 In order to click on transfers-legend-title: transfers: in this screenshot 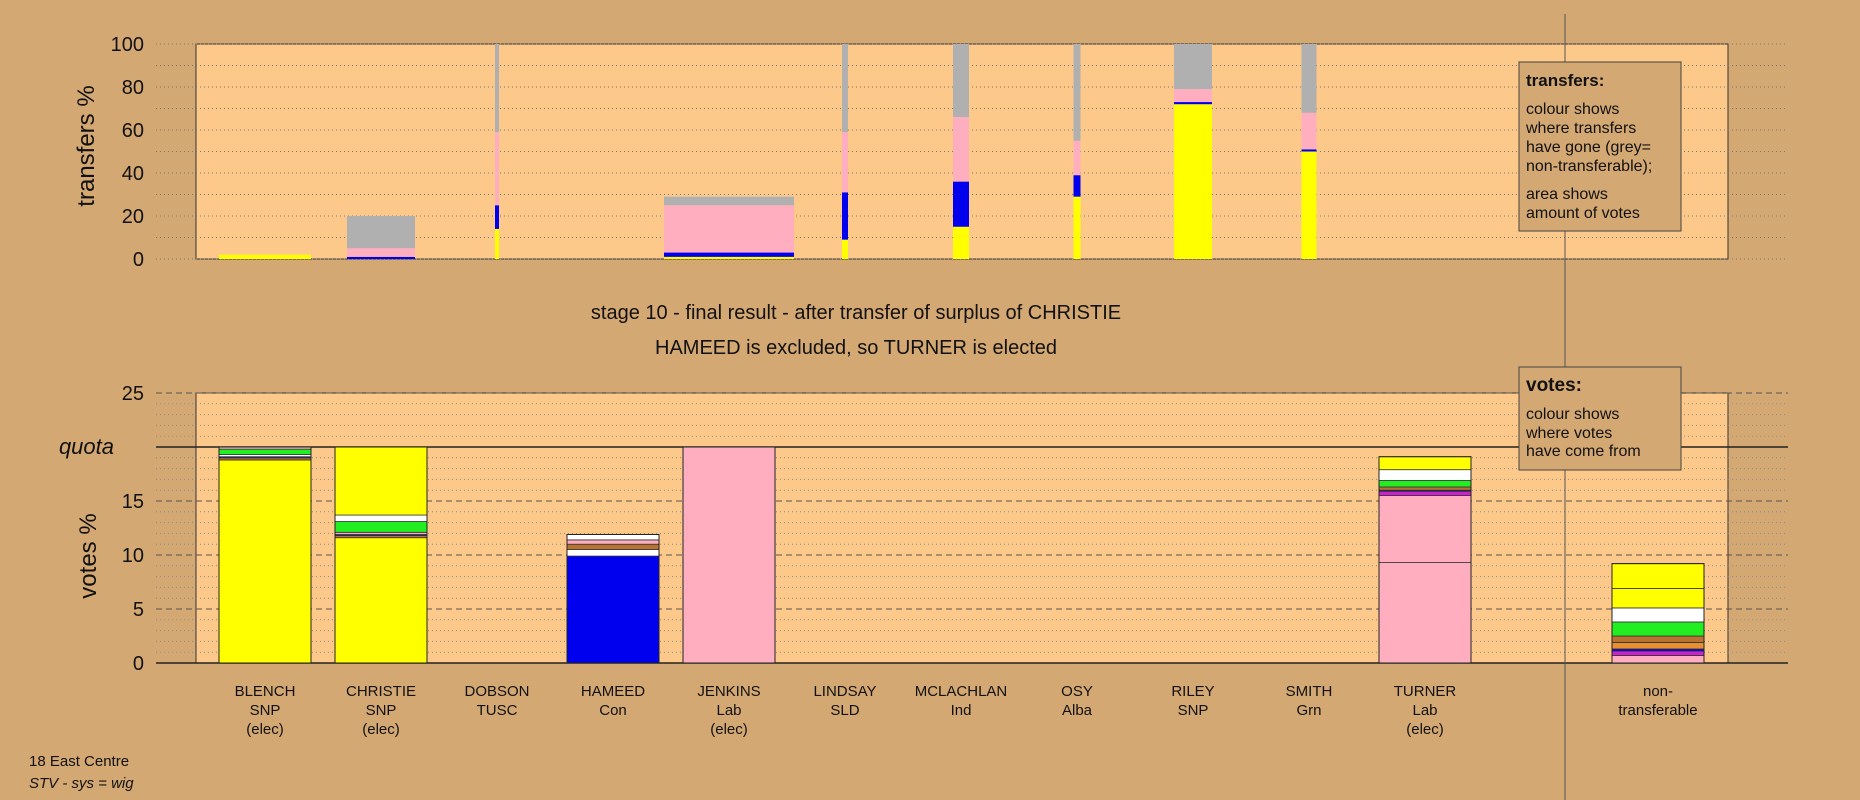, I will do `click(1565, 80)`.